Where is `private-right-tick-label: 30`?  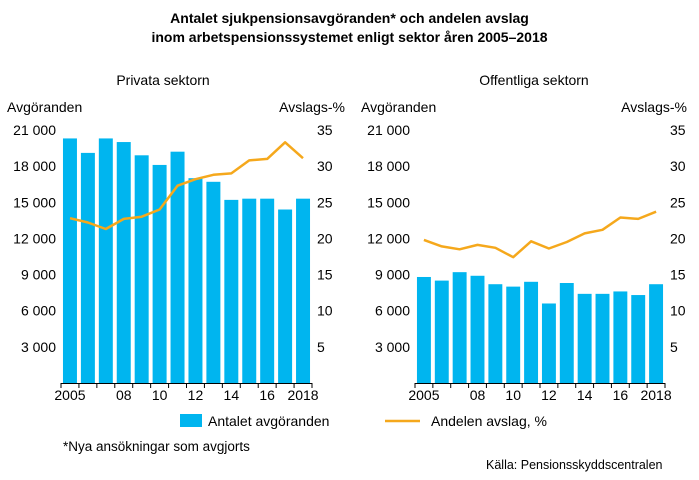 private-right-tick-label: 30 is located at coordinates (325, 166).